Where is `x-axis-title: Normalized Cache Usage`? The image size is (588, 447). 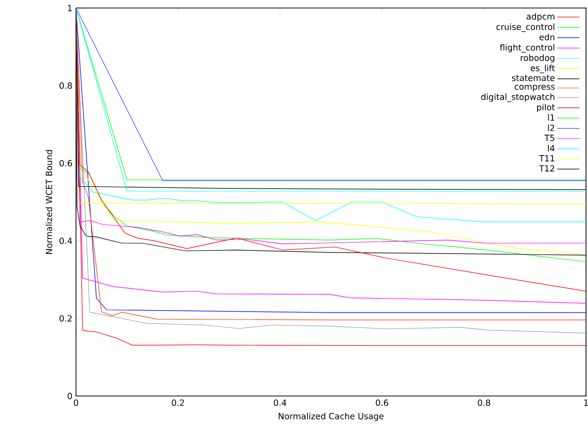
x-axis-title: Normalized Cache Usage is located at coordinates (331, 416).